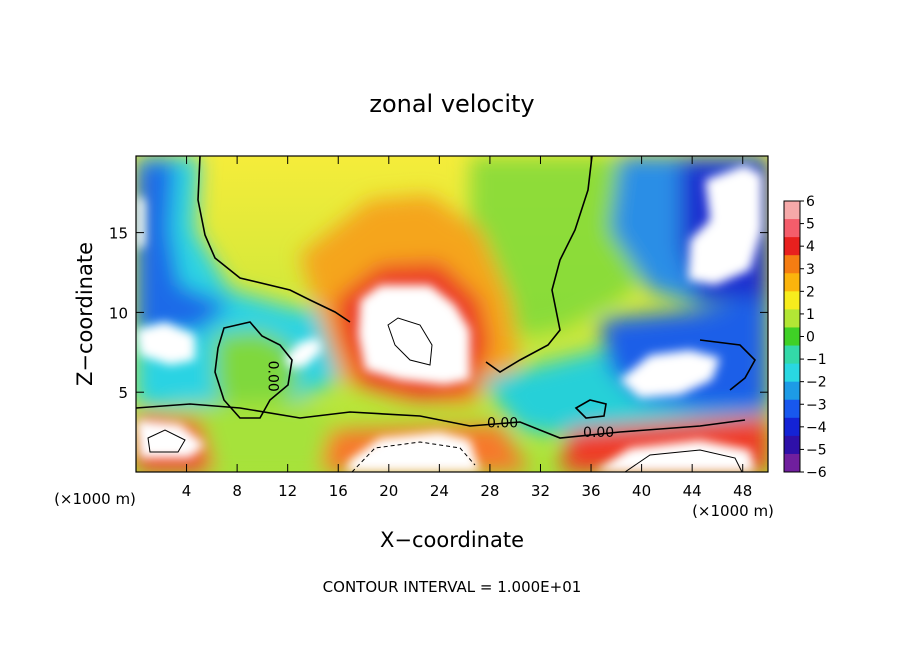 The width and height of the screenshot is (904, 654). I want to click on x-tick-label: 12, so click(287, 491).